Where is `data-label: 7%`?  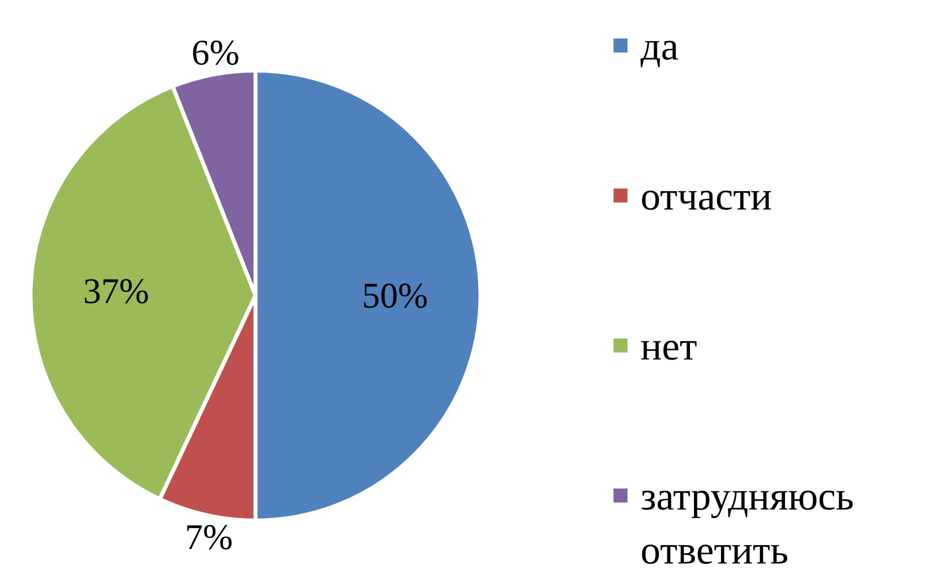
data-label: 7% is located at coordinates (208, 537).